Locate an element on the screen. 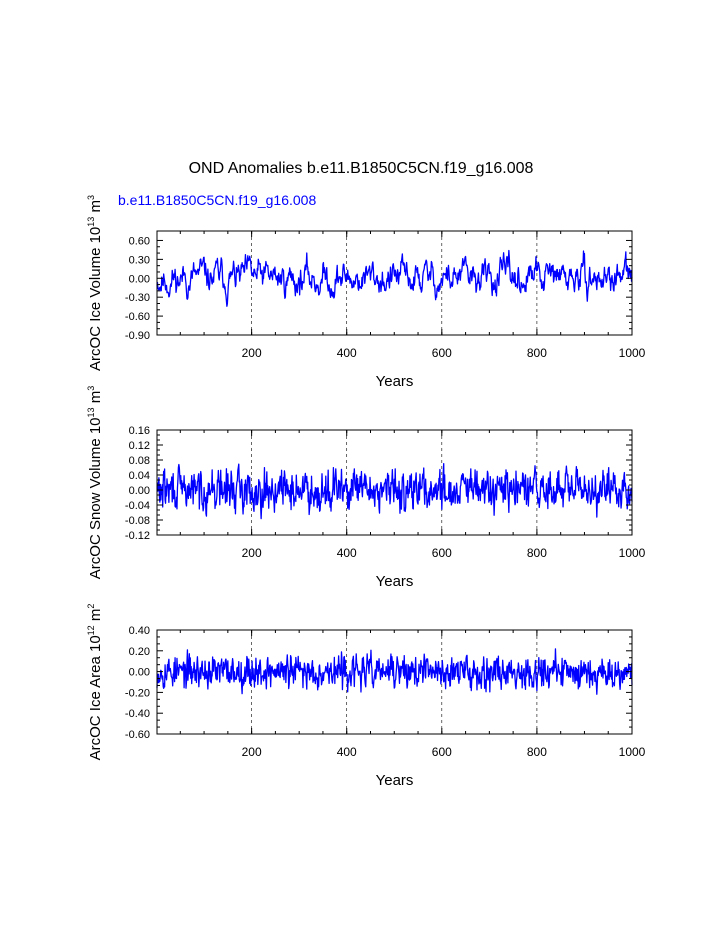 This screenshot has height=935, width=723. y-tick-label: 0.04 is located at coordinates (139, 476).